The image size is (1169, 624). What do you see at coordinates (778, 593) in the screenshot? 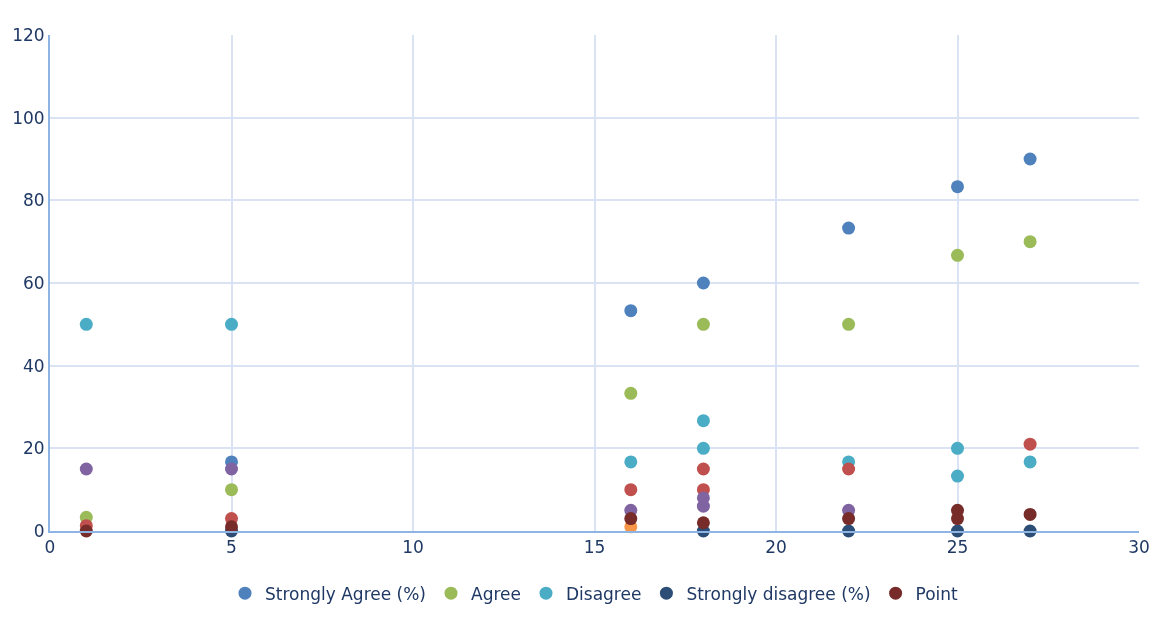
I see `legend-label: Strongly disagree (%)` at bounding box center [778, 593].